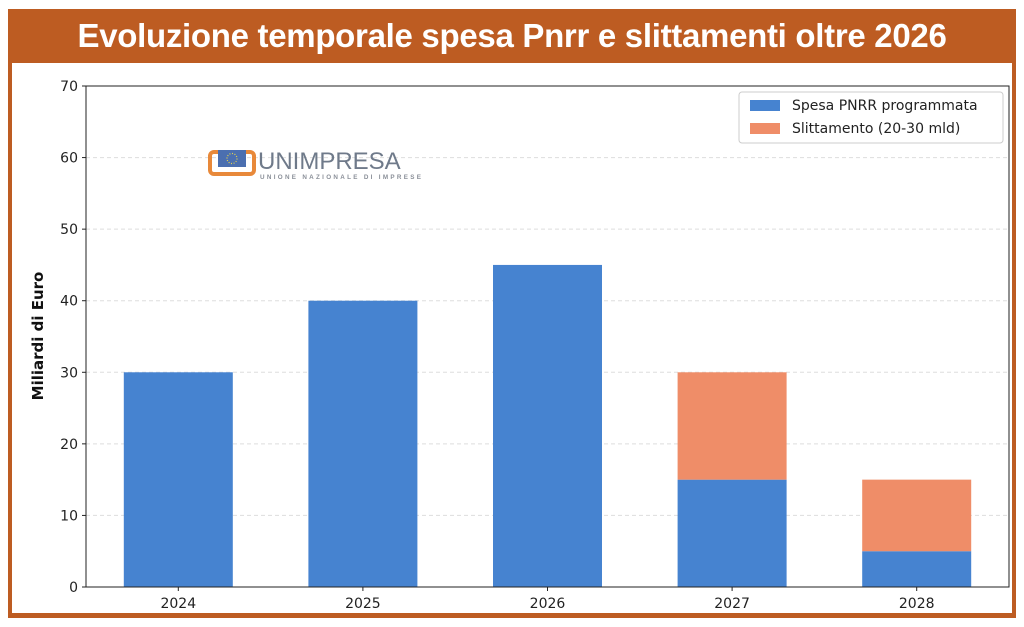 This screenshot has height=627, width=1024. What do you see at coordinates (69, 302) in the screenshot?
I see `y-tick-label: 40` at bounding box center [69, 302].